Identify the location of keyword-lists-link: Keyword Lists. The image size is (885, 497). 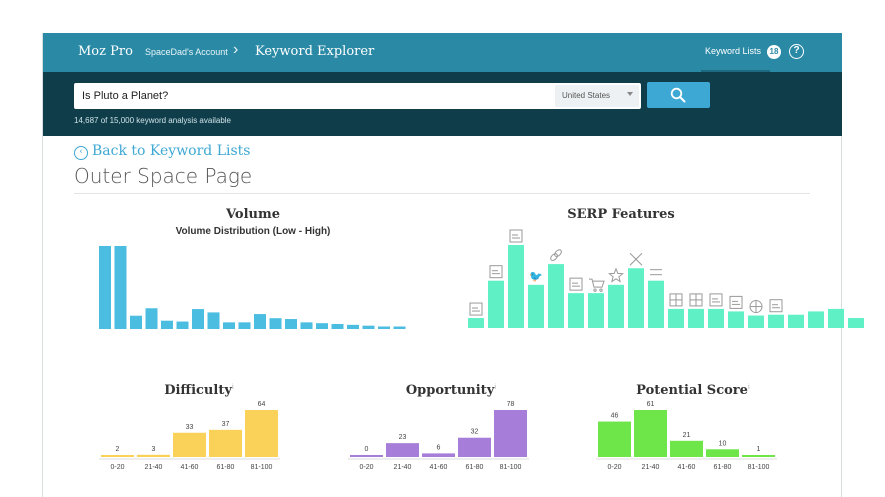
(733, 51).